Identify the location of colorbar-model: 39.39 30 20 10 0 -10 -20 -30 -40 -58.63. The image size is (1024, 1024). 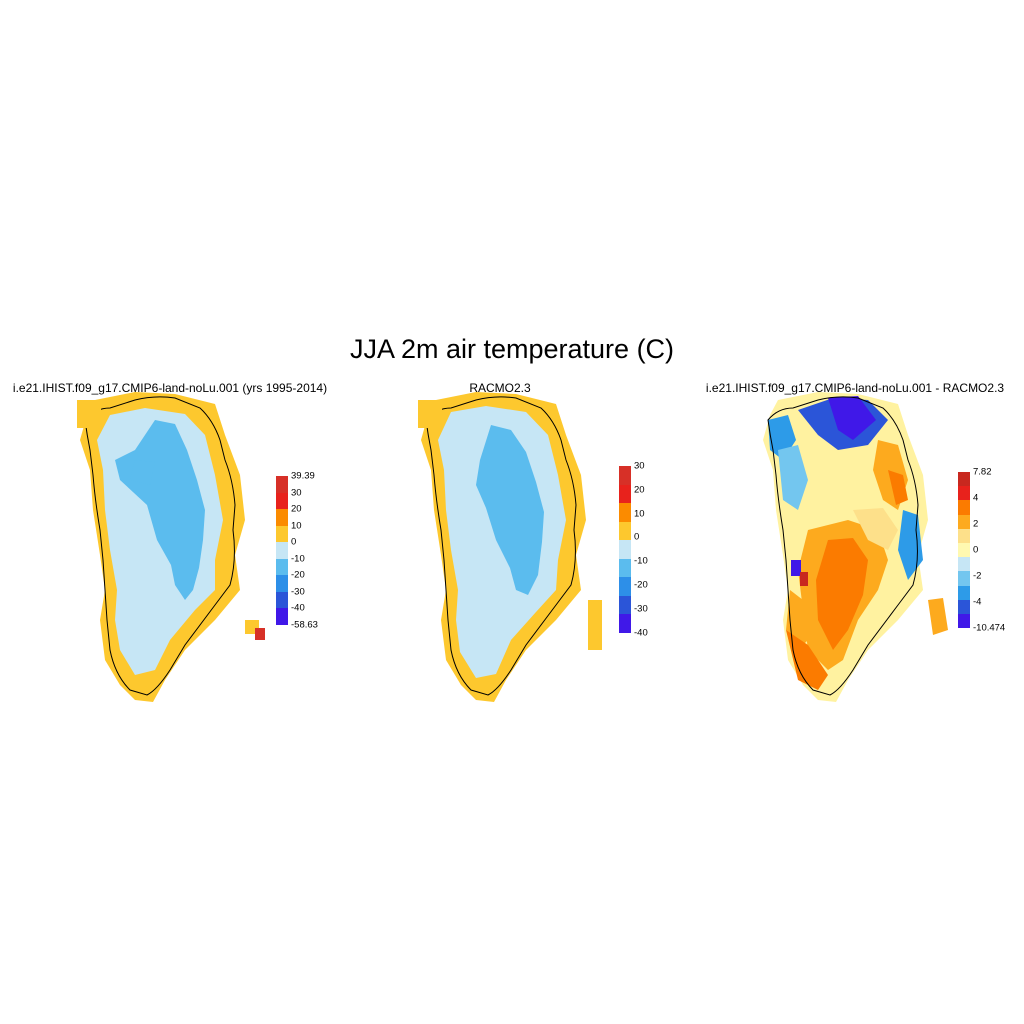
(306, 550).